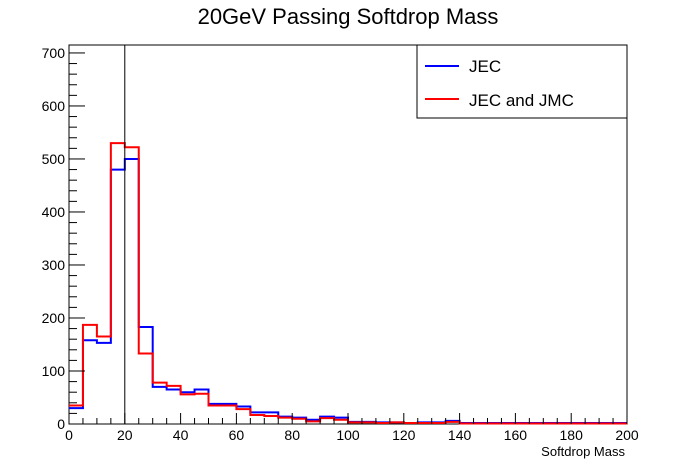 This screenshot has height=472, width=696. Describe the element at coordinates (485, 66) in the screenshot. I see `legend-label-jec: JEC` at that location.